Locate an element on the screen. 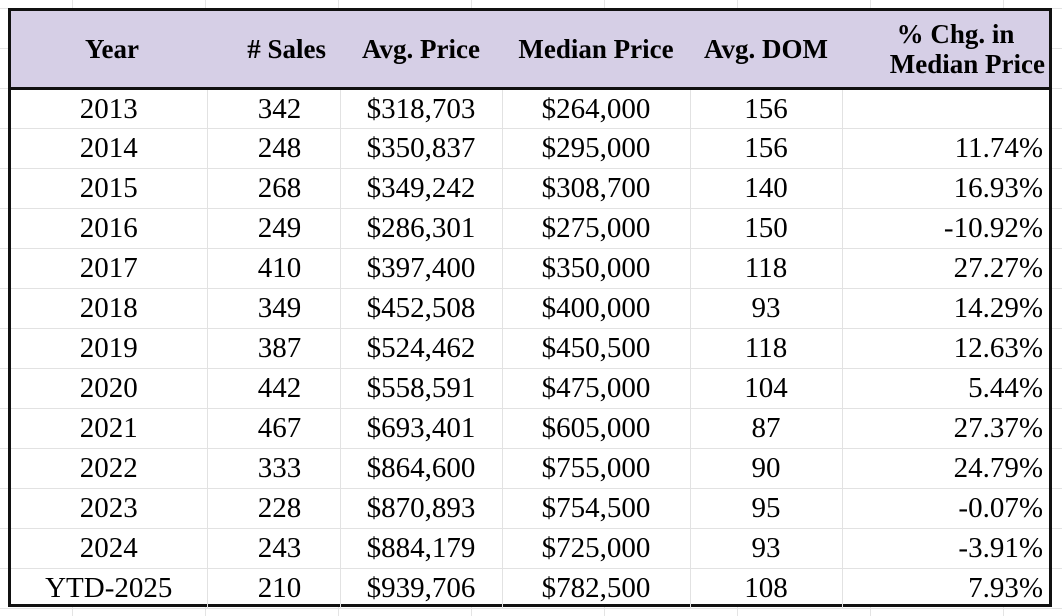 This screenshot has width=1062, height=616. cell-avg-dom: 90 is located at coordinates (766, 468).